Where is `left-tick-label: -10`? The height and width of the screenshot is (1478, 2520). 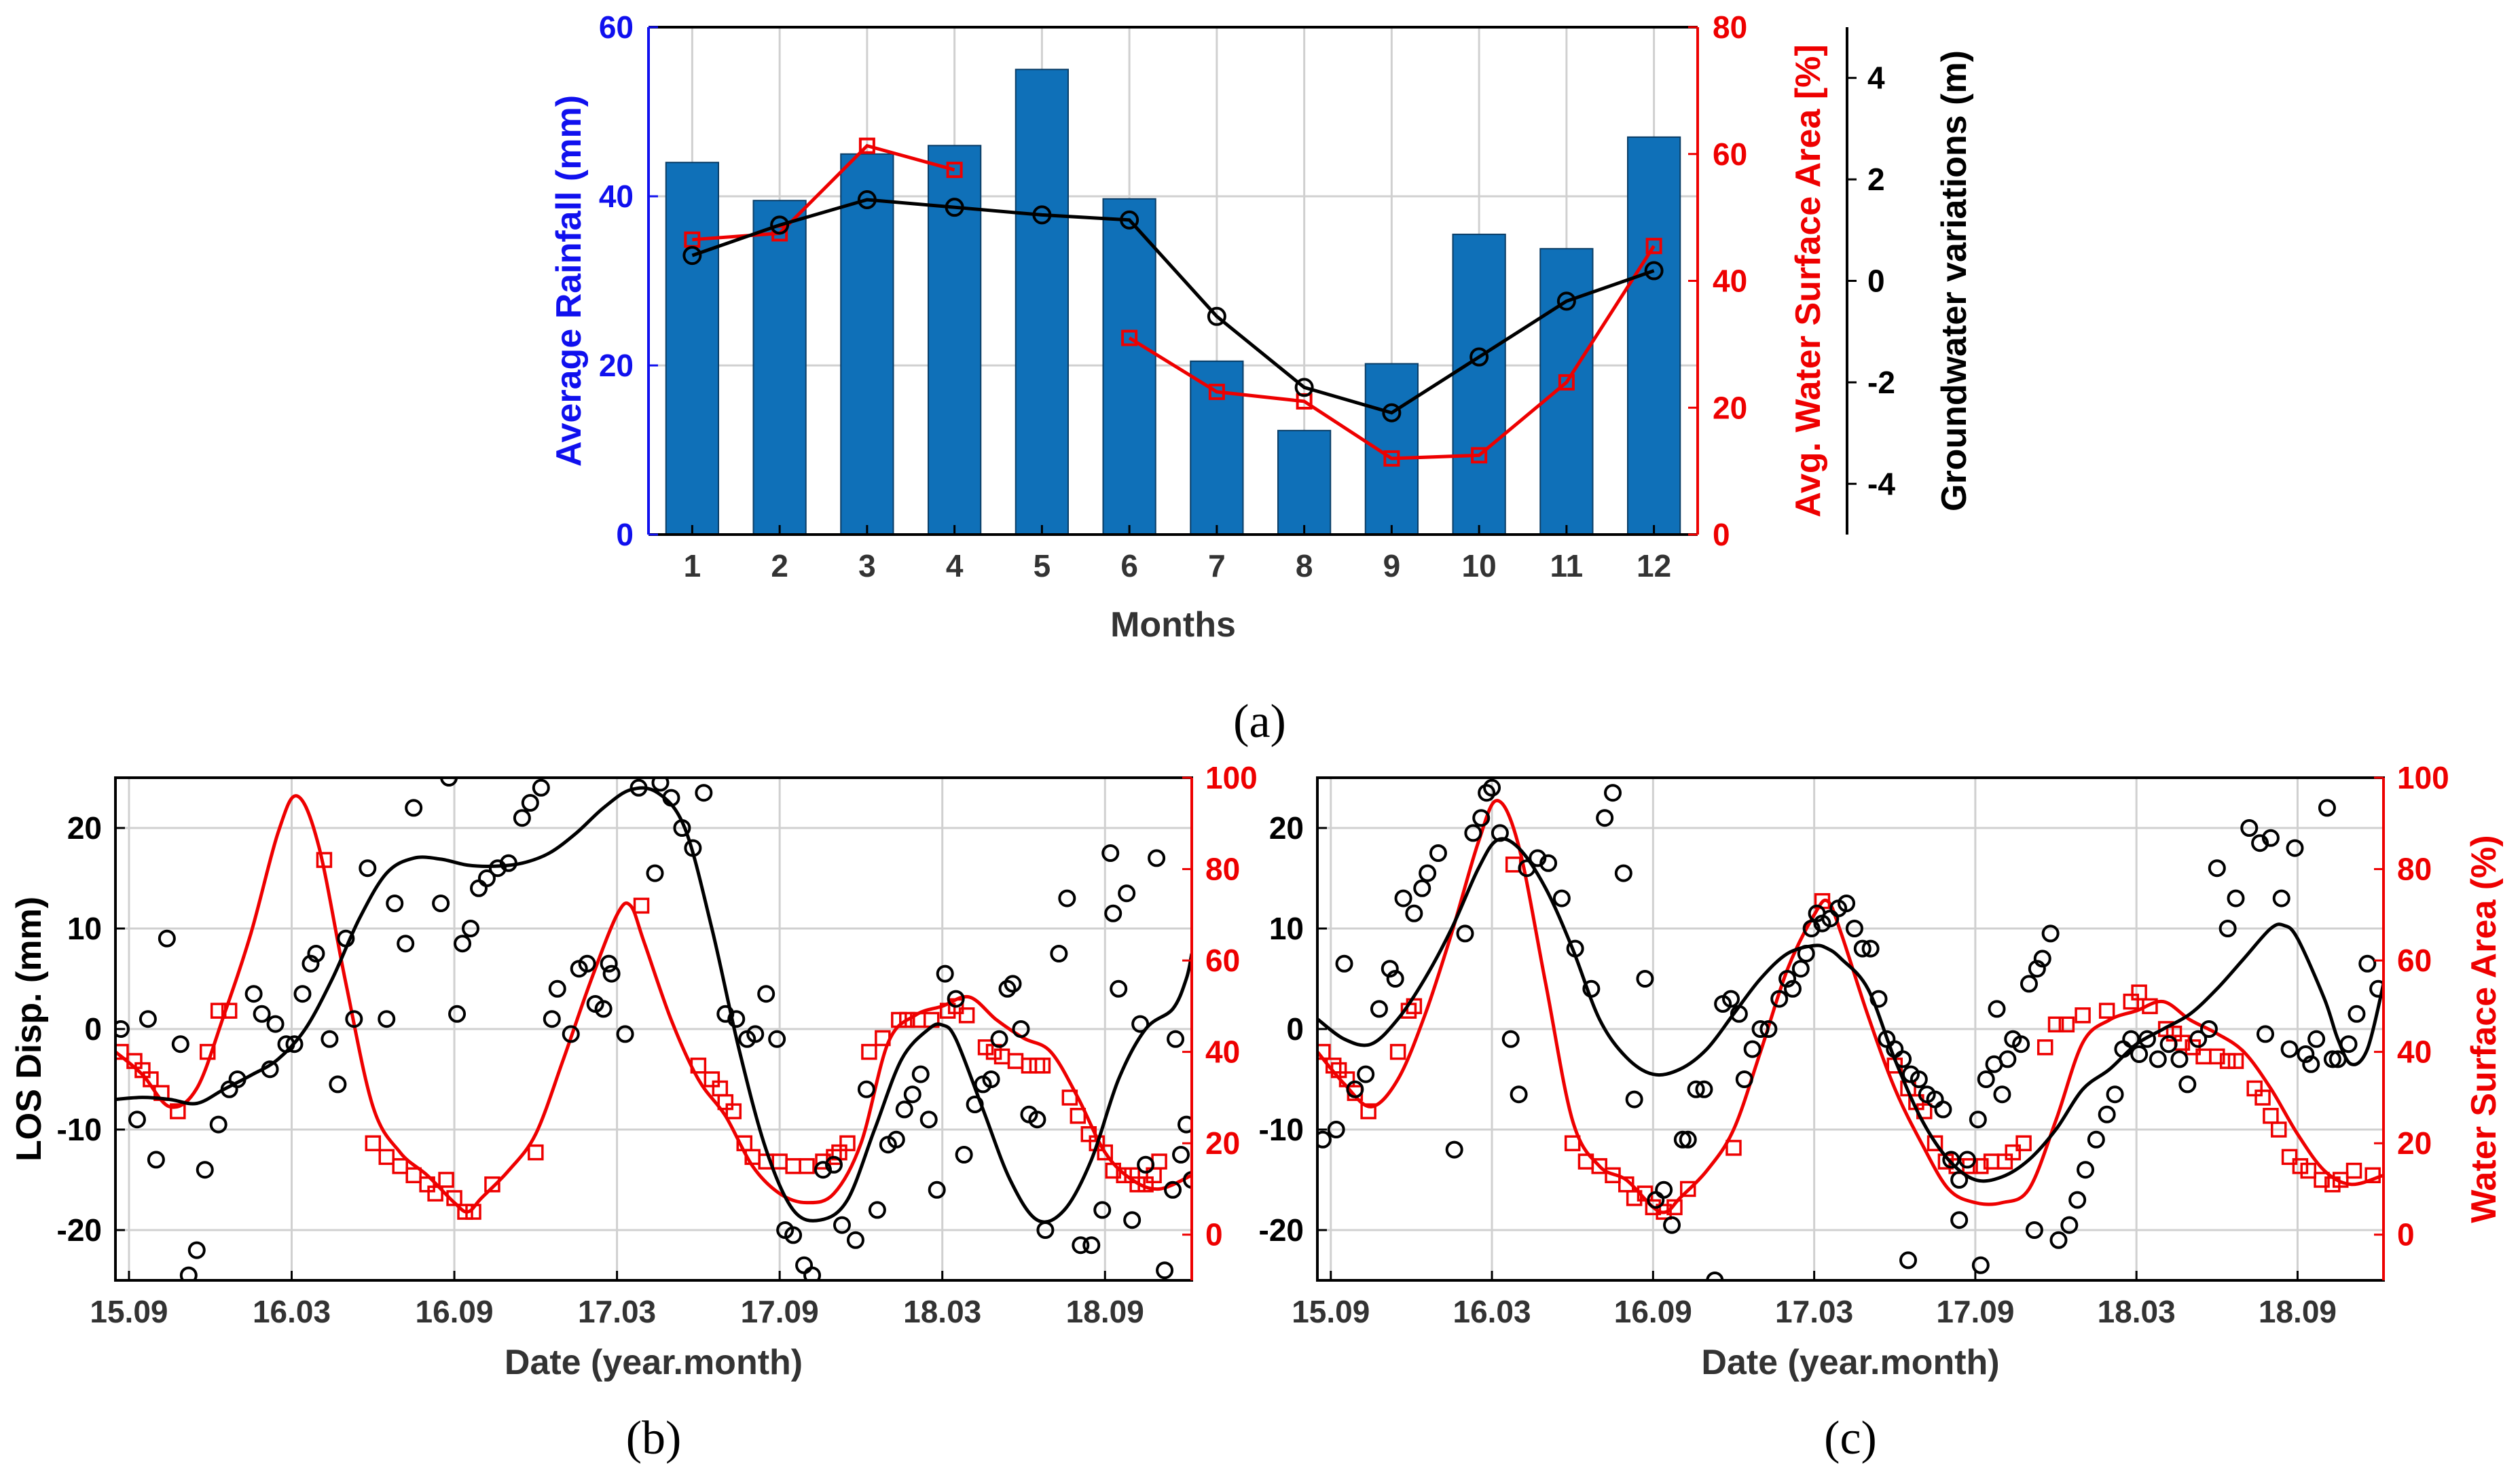 left-tick-label: -10 is located at coordinates (80, 1129).